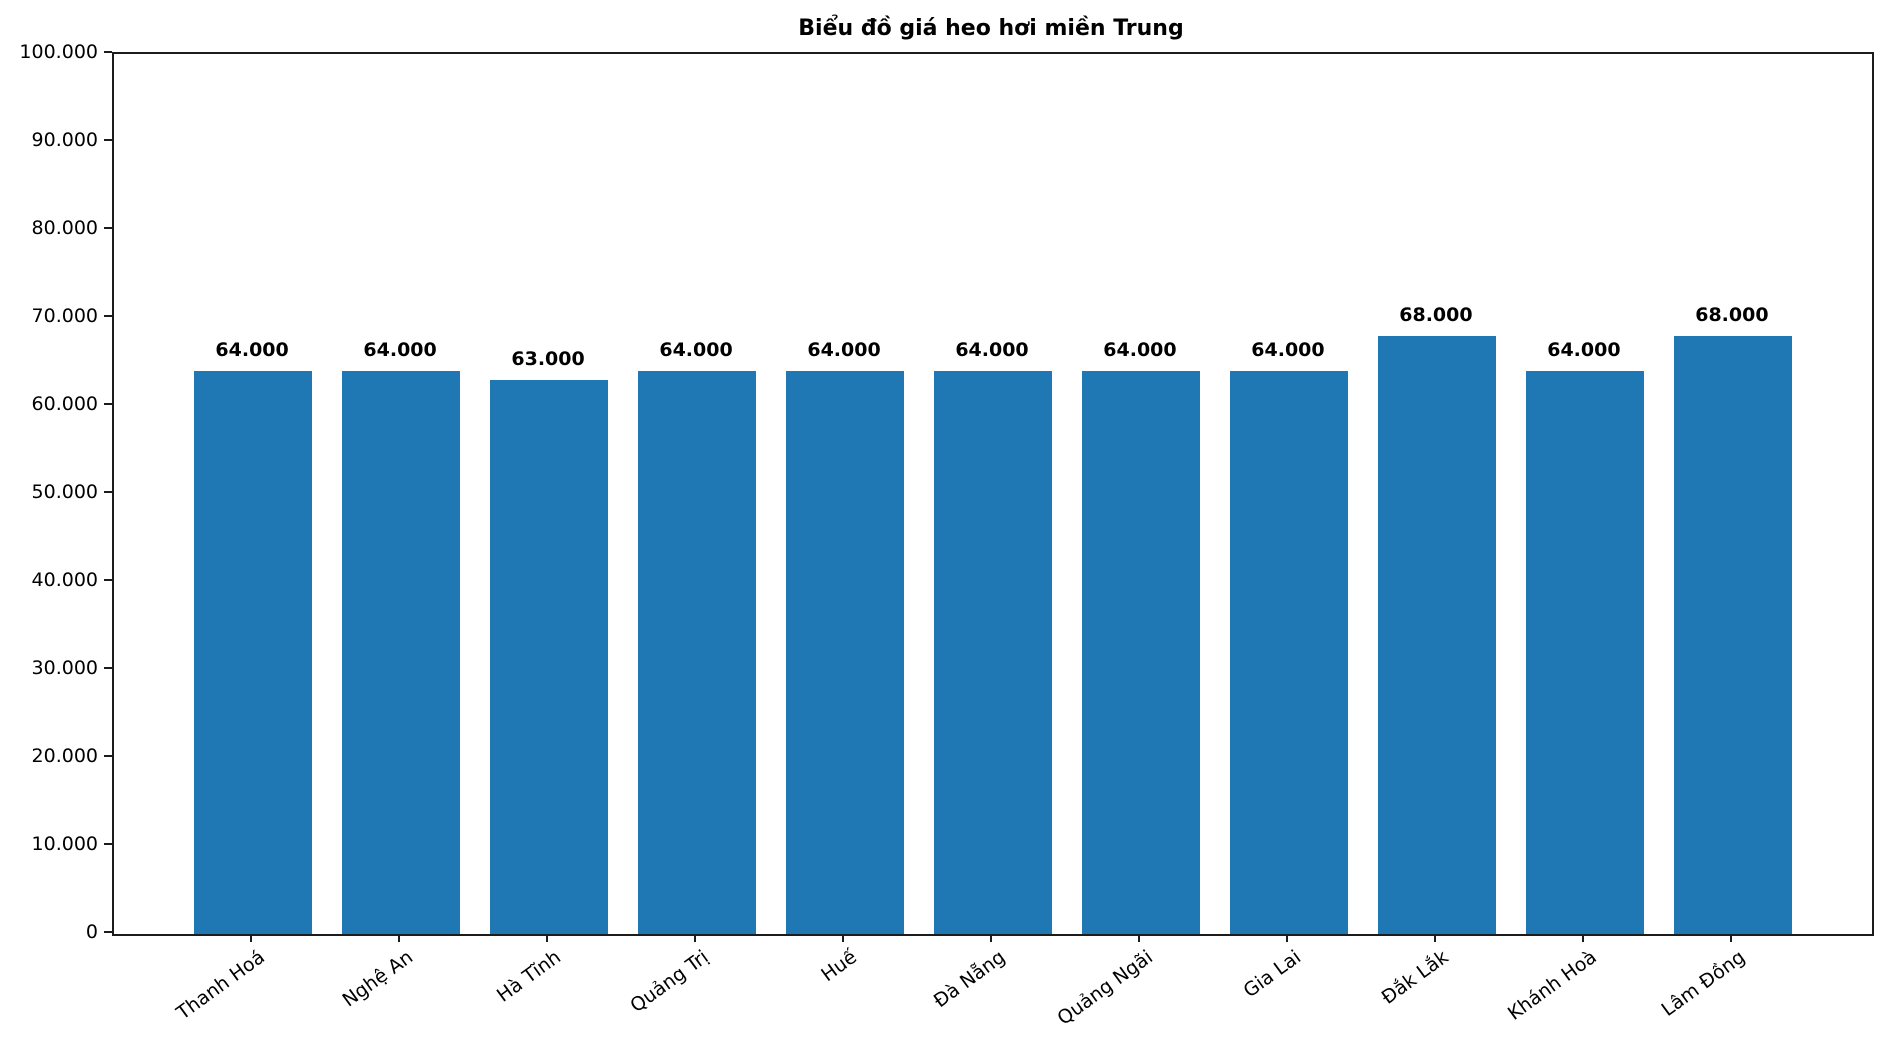 The width and height of the screenshot is (1890, 1050). I want to click on x-tick-label: Đắk Lắk, so click(1415, 977).